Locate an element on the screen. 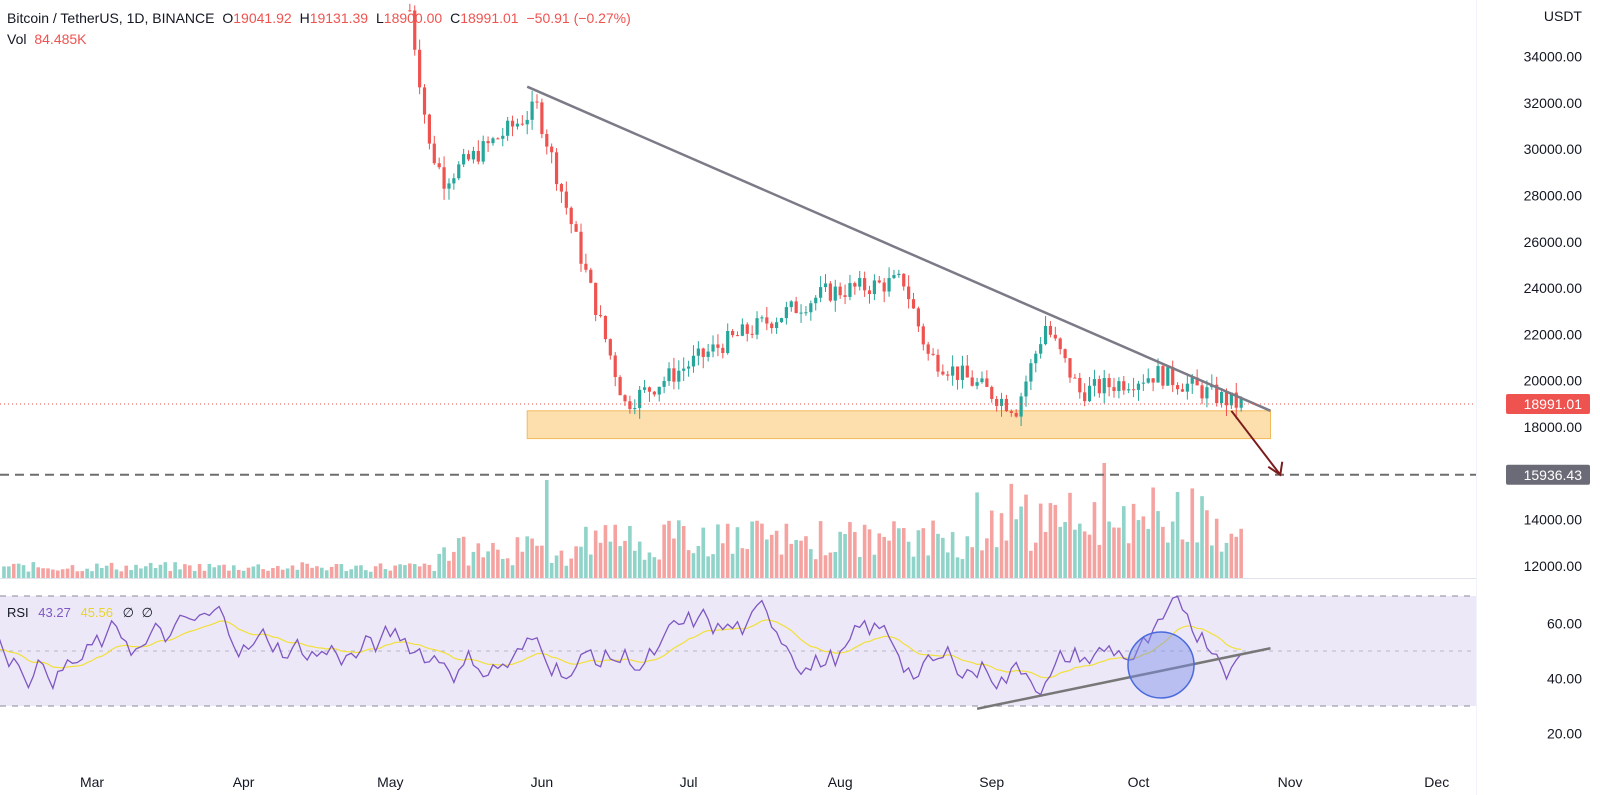 This screenshot has width=1600, height=795. time-axis-label: Jun is located at coordinates (542, 782).